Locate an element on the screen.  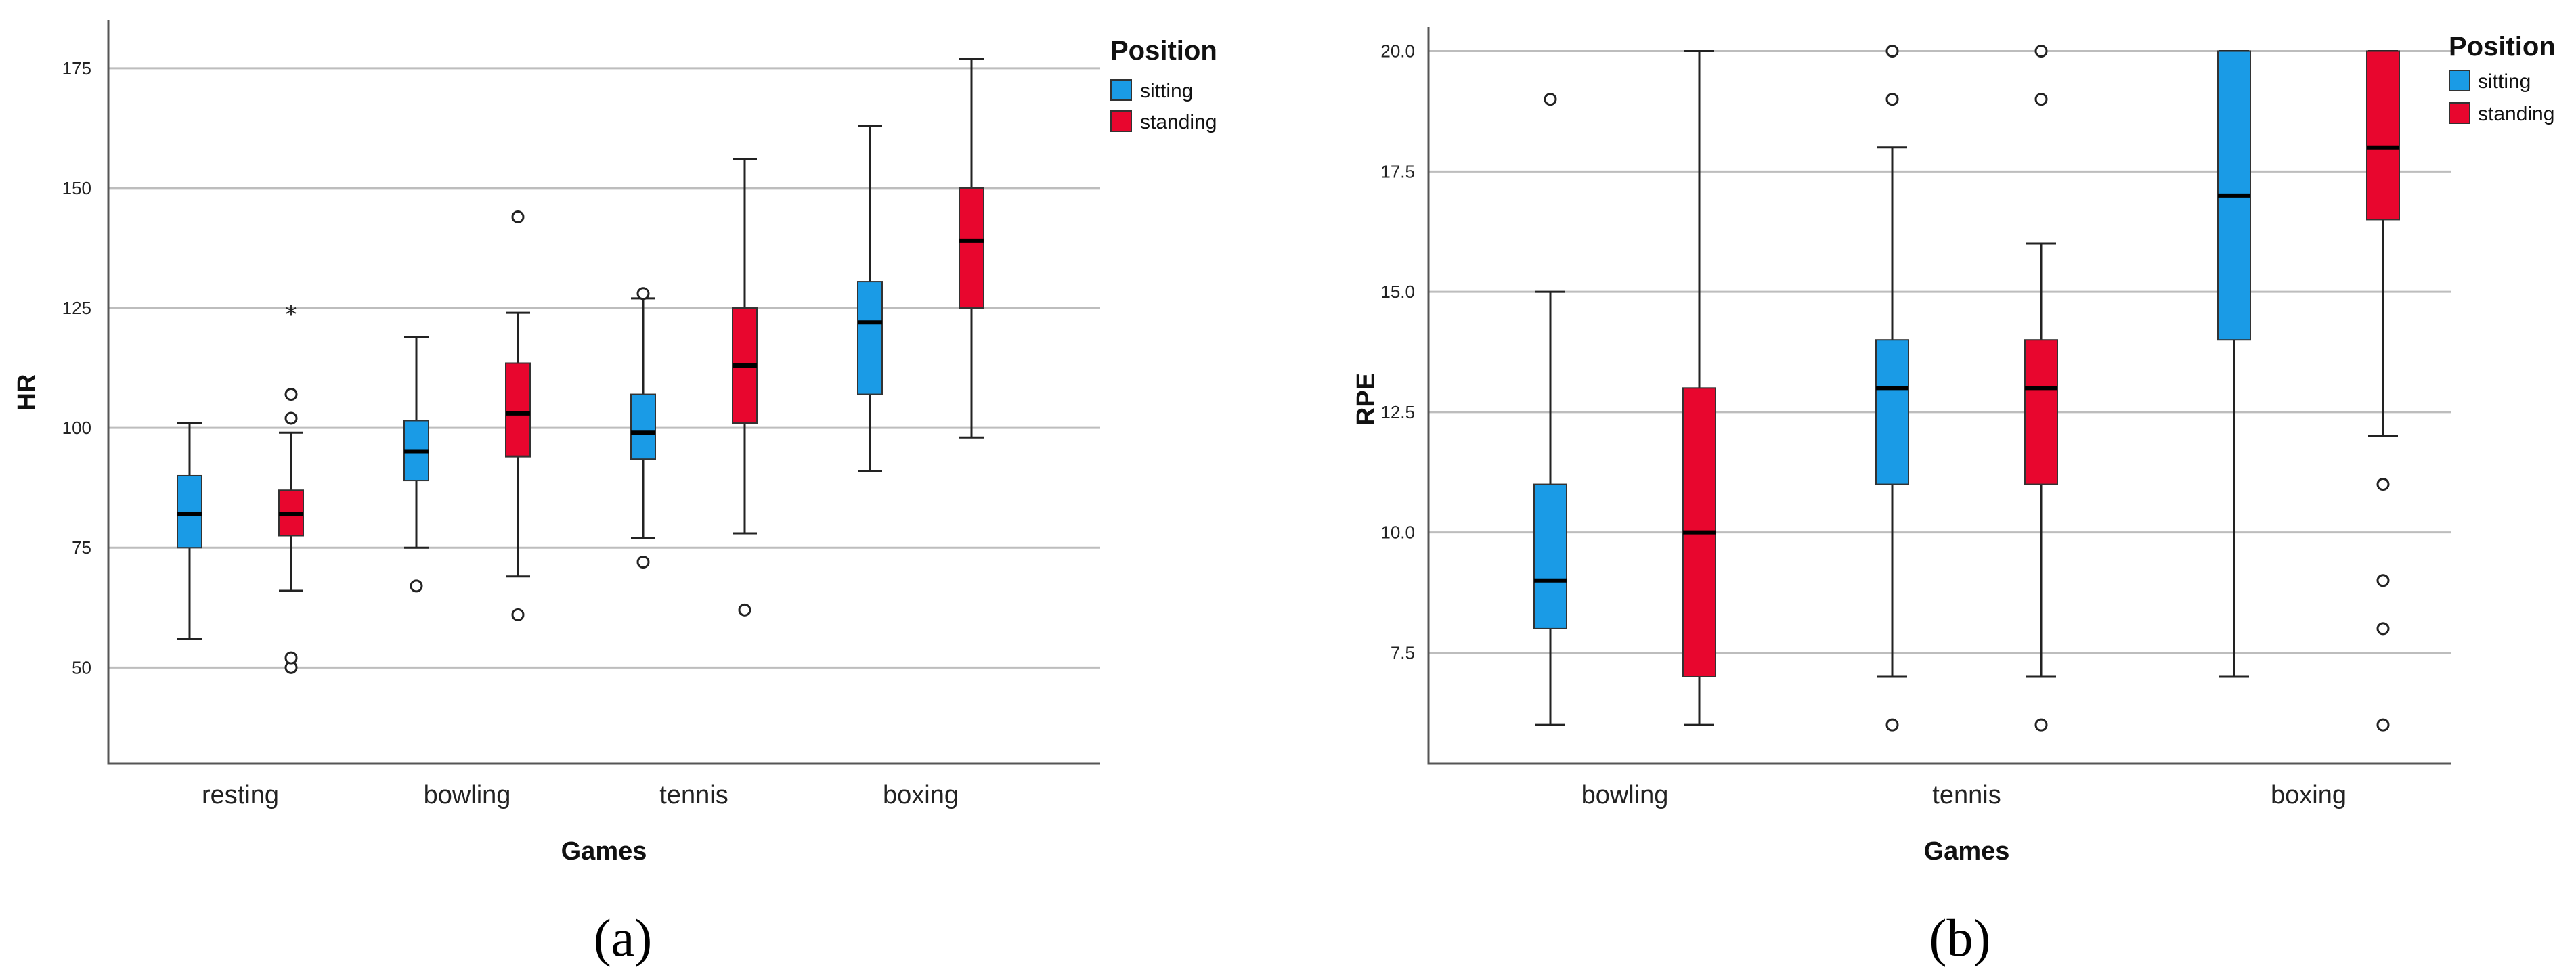
panel-a-legend-swatch-standing is located at coordinates (1121, 121).